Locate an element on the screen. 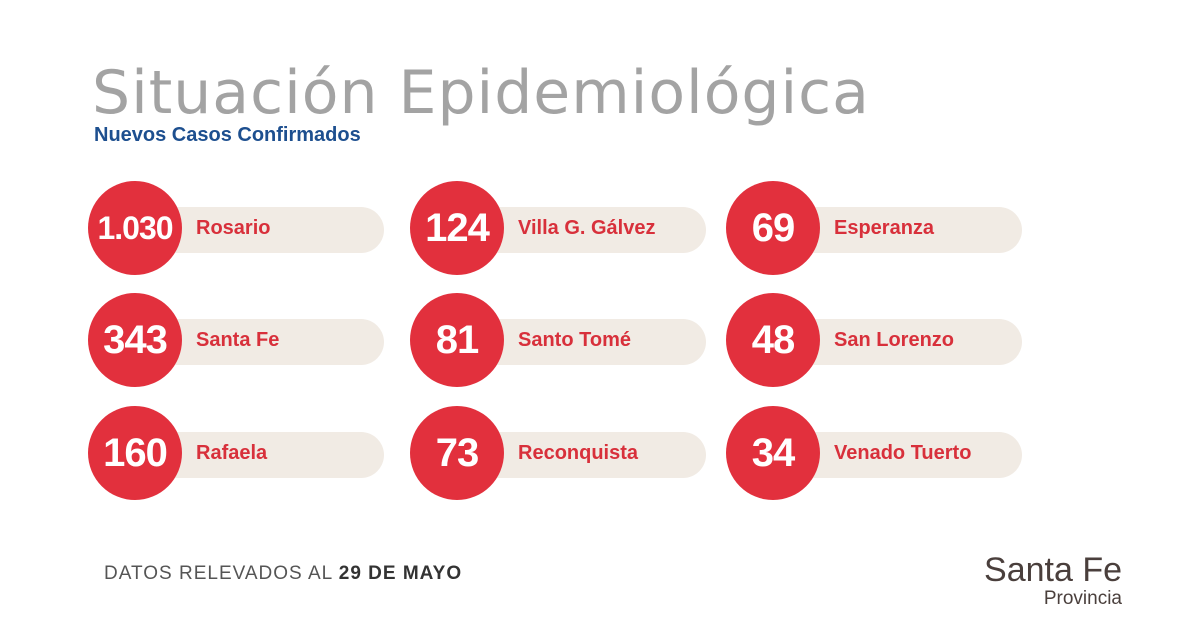  case-count-badge: 343 is located at coordinates (135, 340).